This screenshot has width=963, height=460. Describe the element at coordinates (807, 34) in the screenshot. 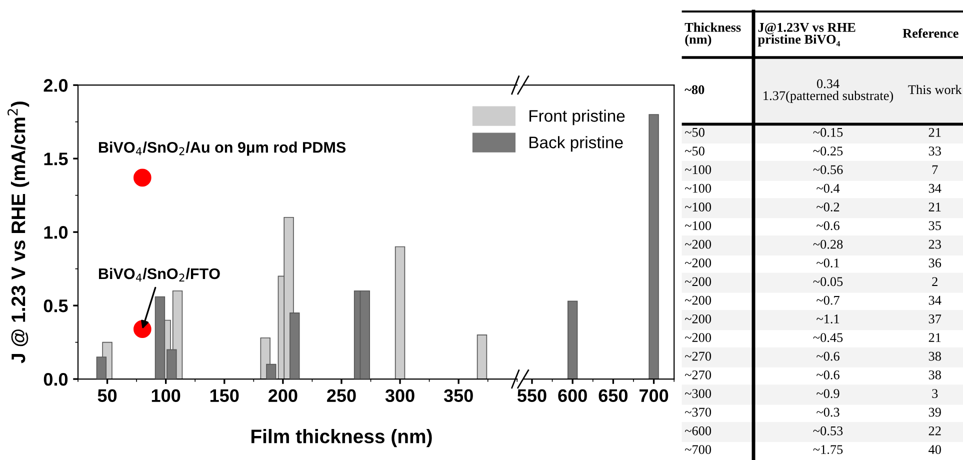

I see `category-label: J@1.23V vs RHE pristine BiVO₄` at that location.